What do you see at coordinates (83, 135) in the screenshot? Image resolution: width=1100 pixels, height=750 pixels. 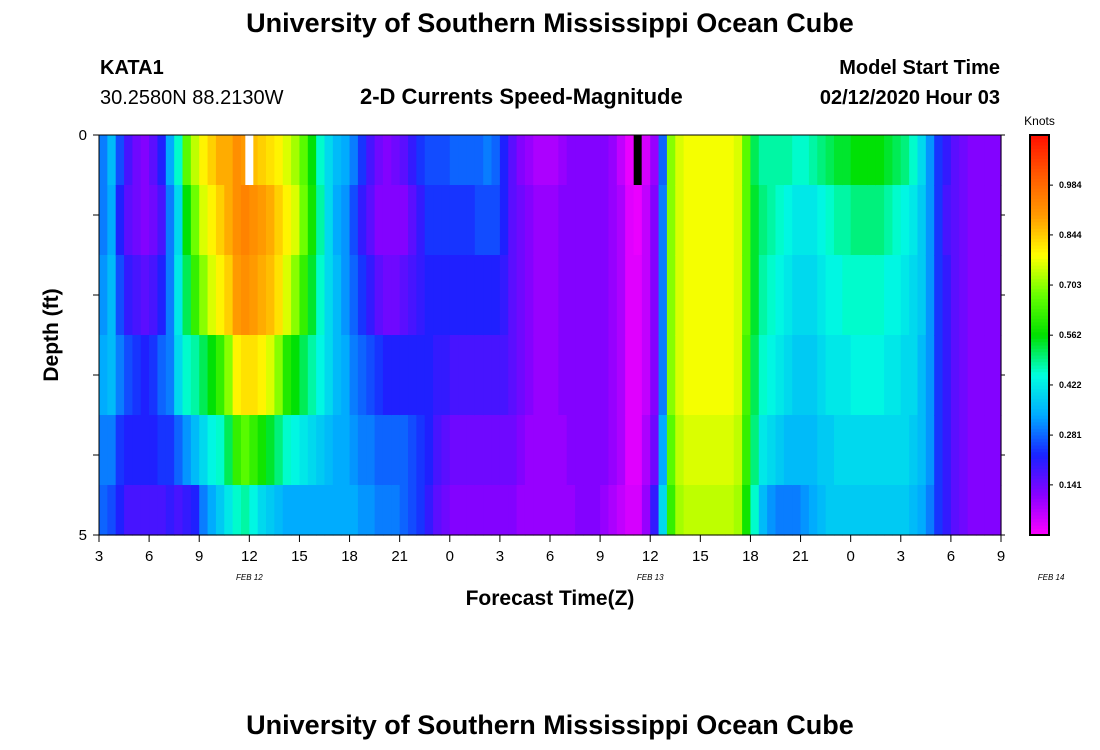 I see `y-tick-label: 0` at bounding box center [83, 135].